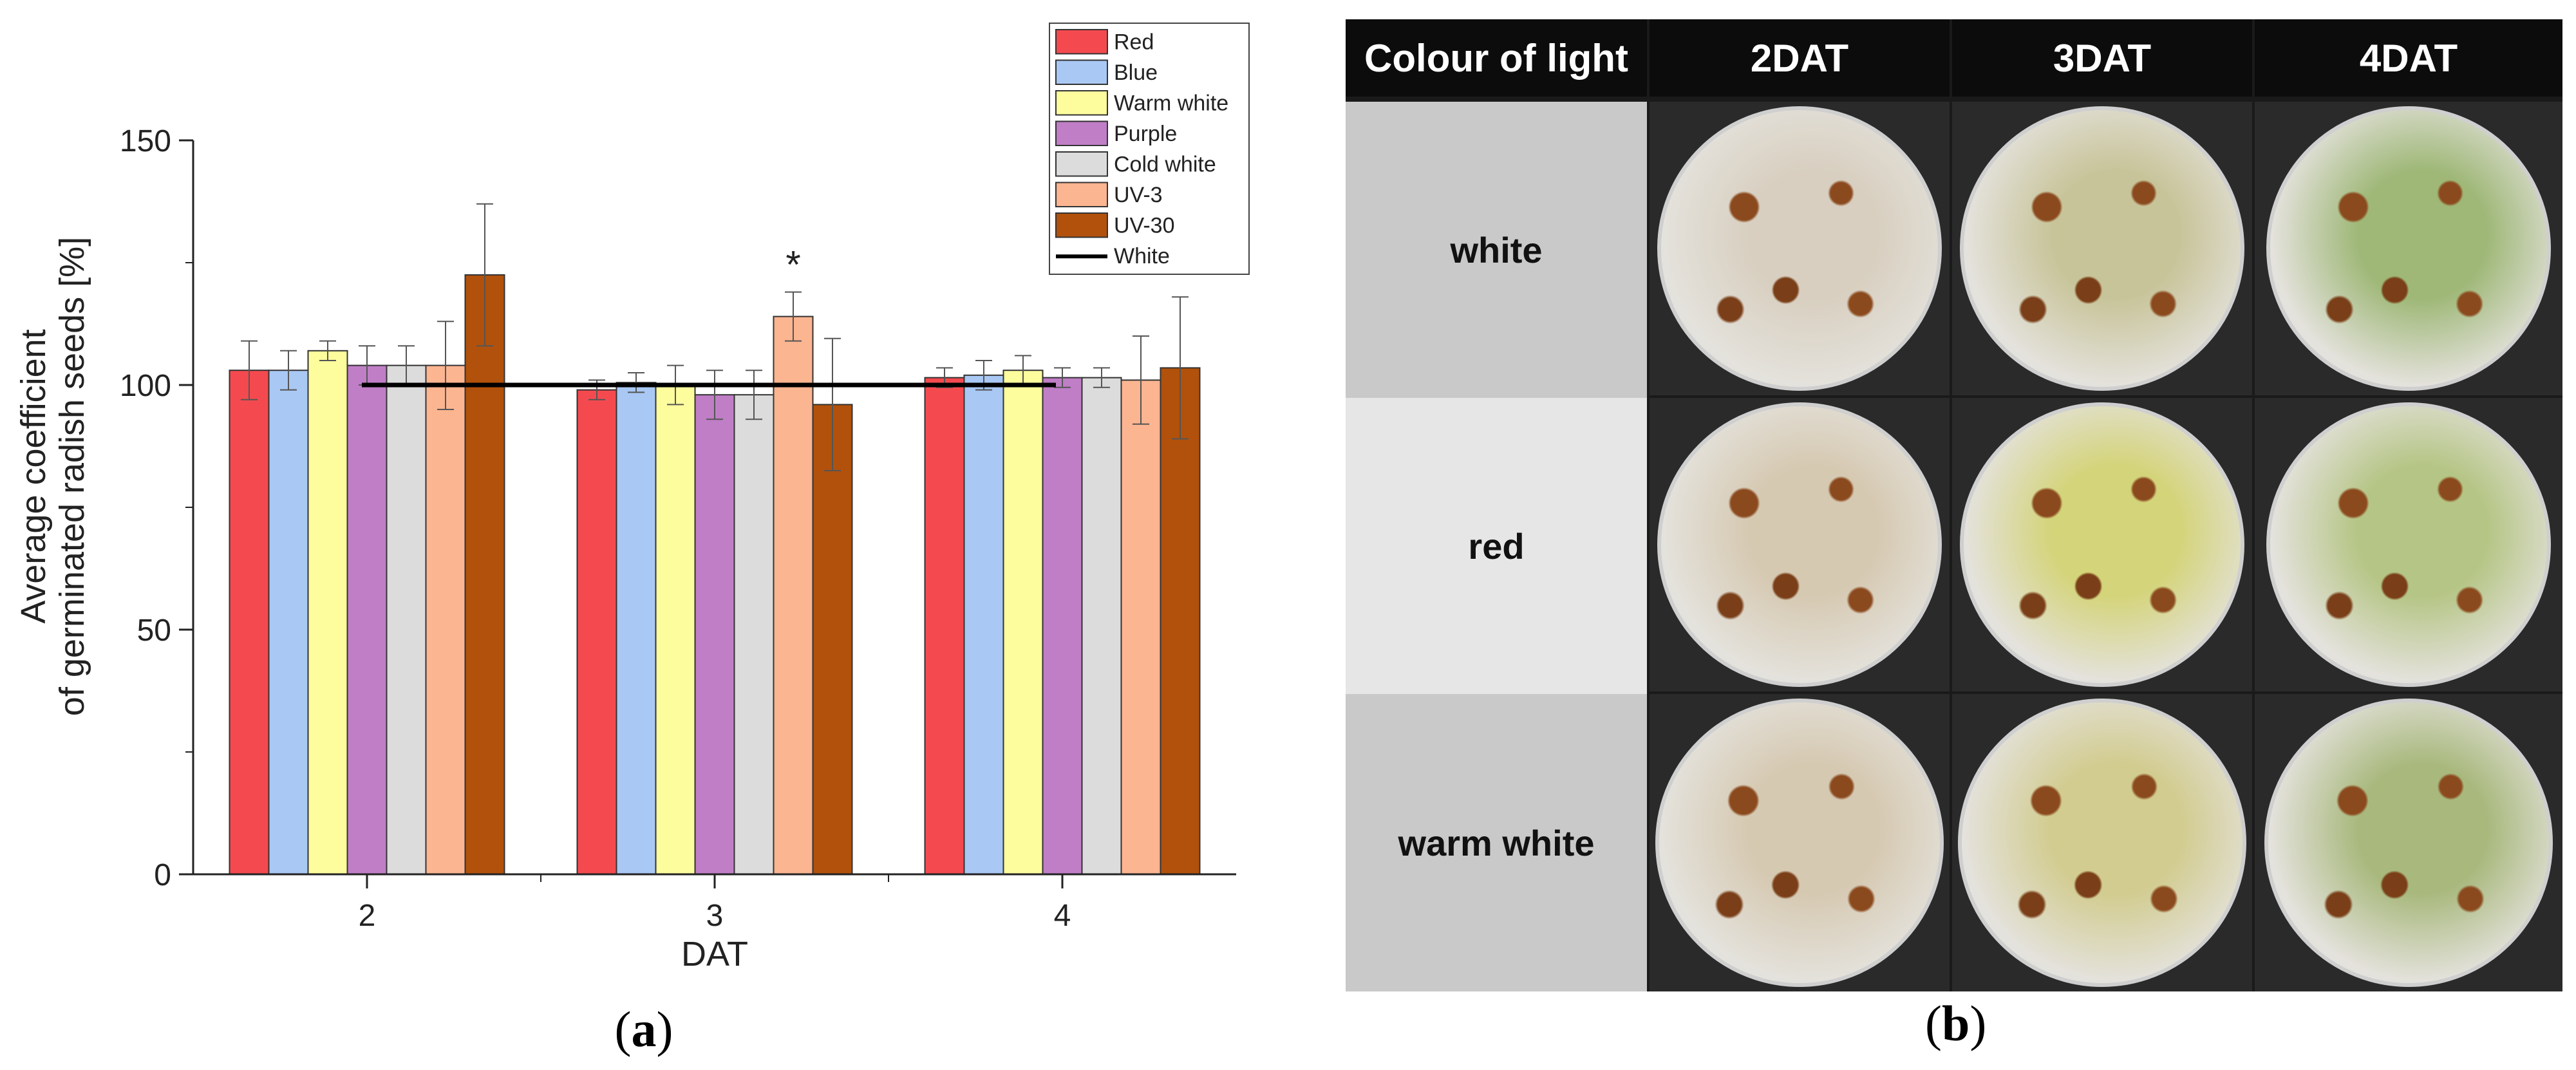 The height and width of the screenshot is (1070, 2576). I want to click on y-tick-label-0: 0, so click(162, 875).